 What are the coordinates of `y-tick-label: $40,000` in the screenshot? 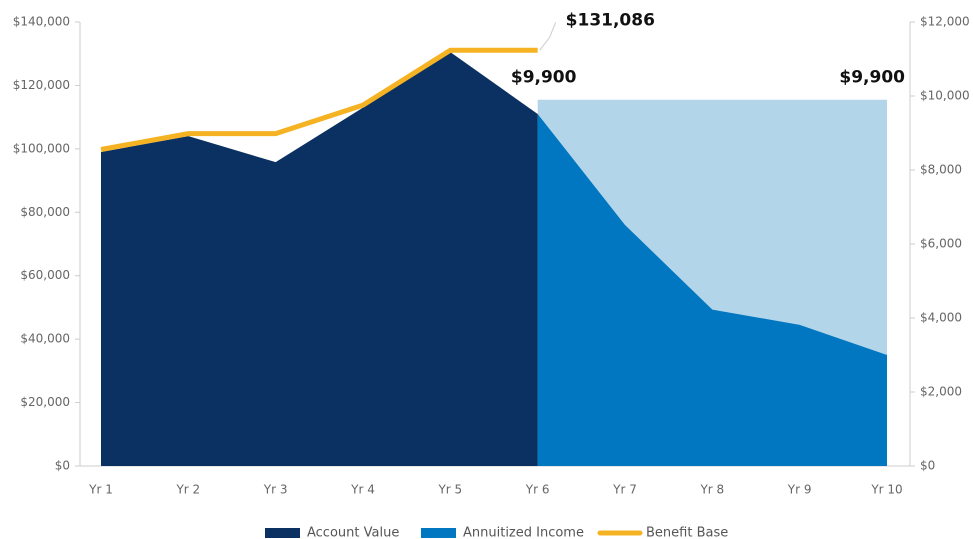 It's located at (45, 339).